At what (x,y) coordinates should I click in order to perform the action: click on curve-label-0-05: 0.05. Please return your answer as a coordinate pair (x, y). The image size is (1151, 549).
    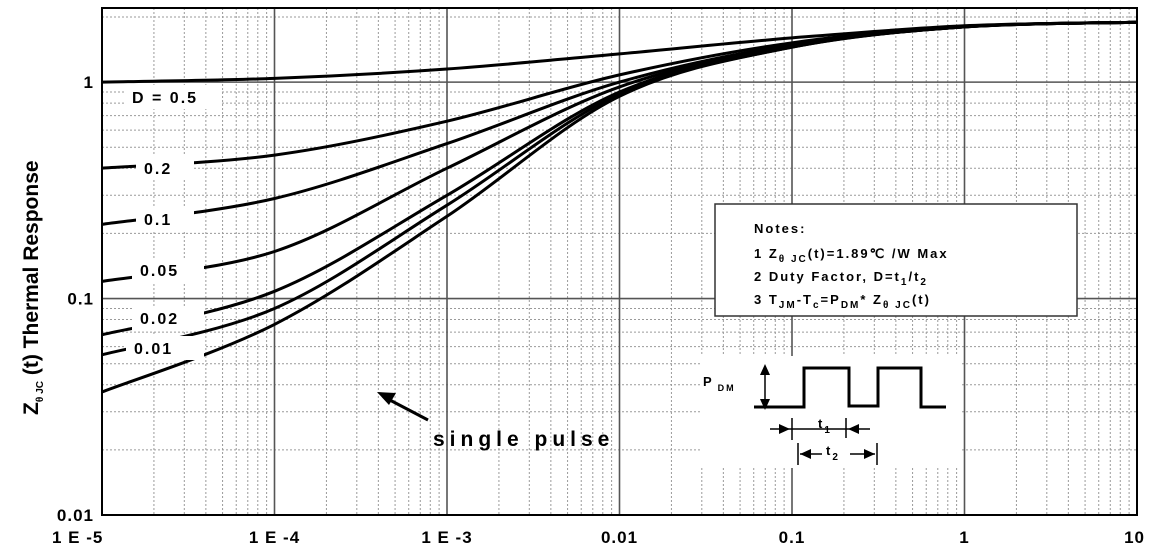
    Looking at the image, I should click on (159, 271).